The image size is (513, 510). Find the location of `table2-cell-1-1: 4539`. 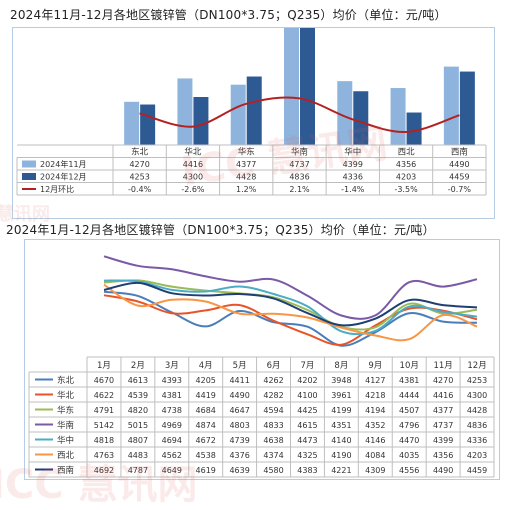

table2-cell-1-1: 4539 is located at coordinates (138, 395).